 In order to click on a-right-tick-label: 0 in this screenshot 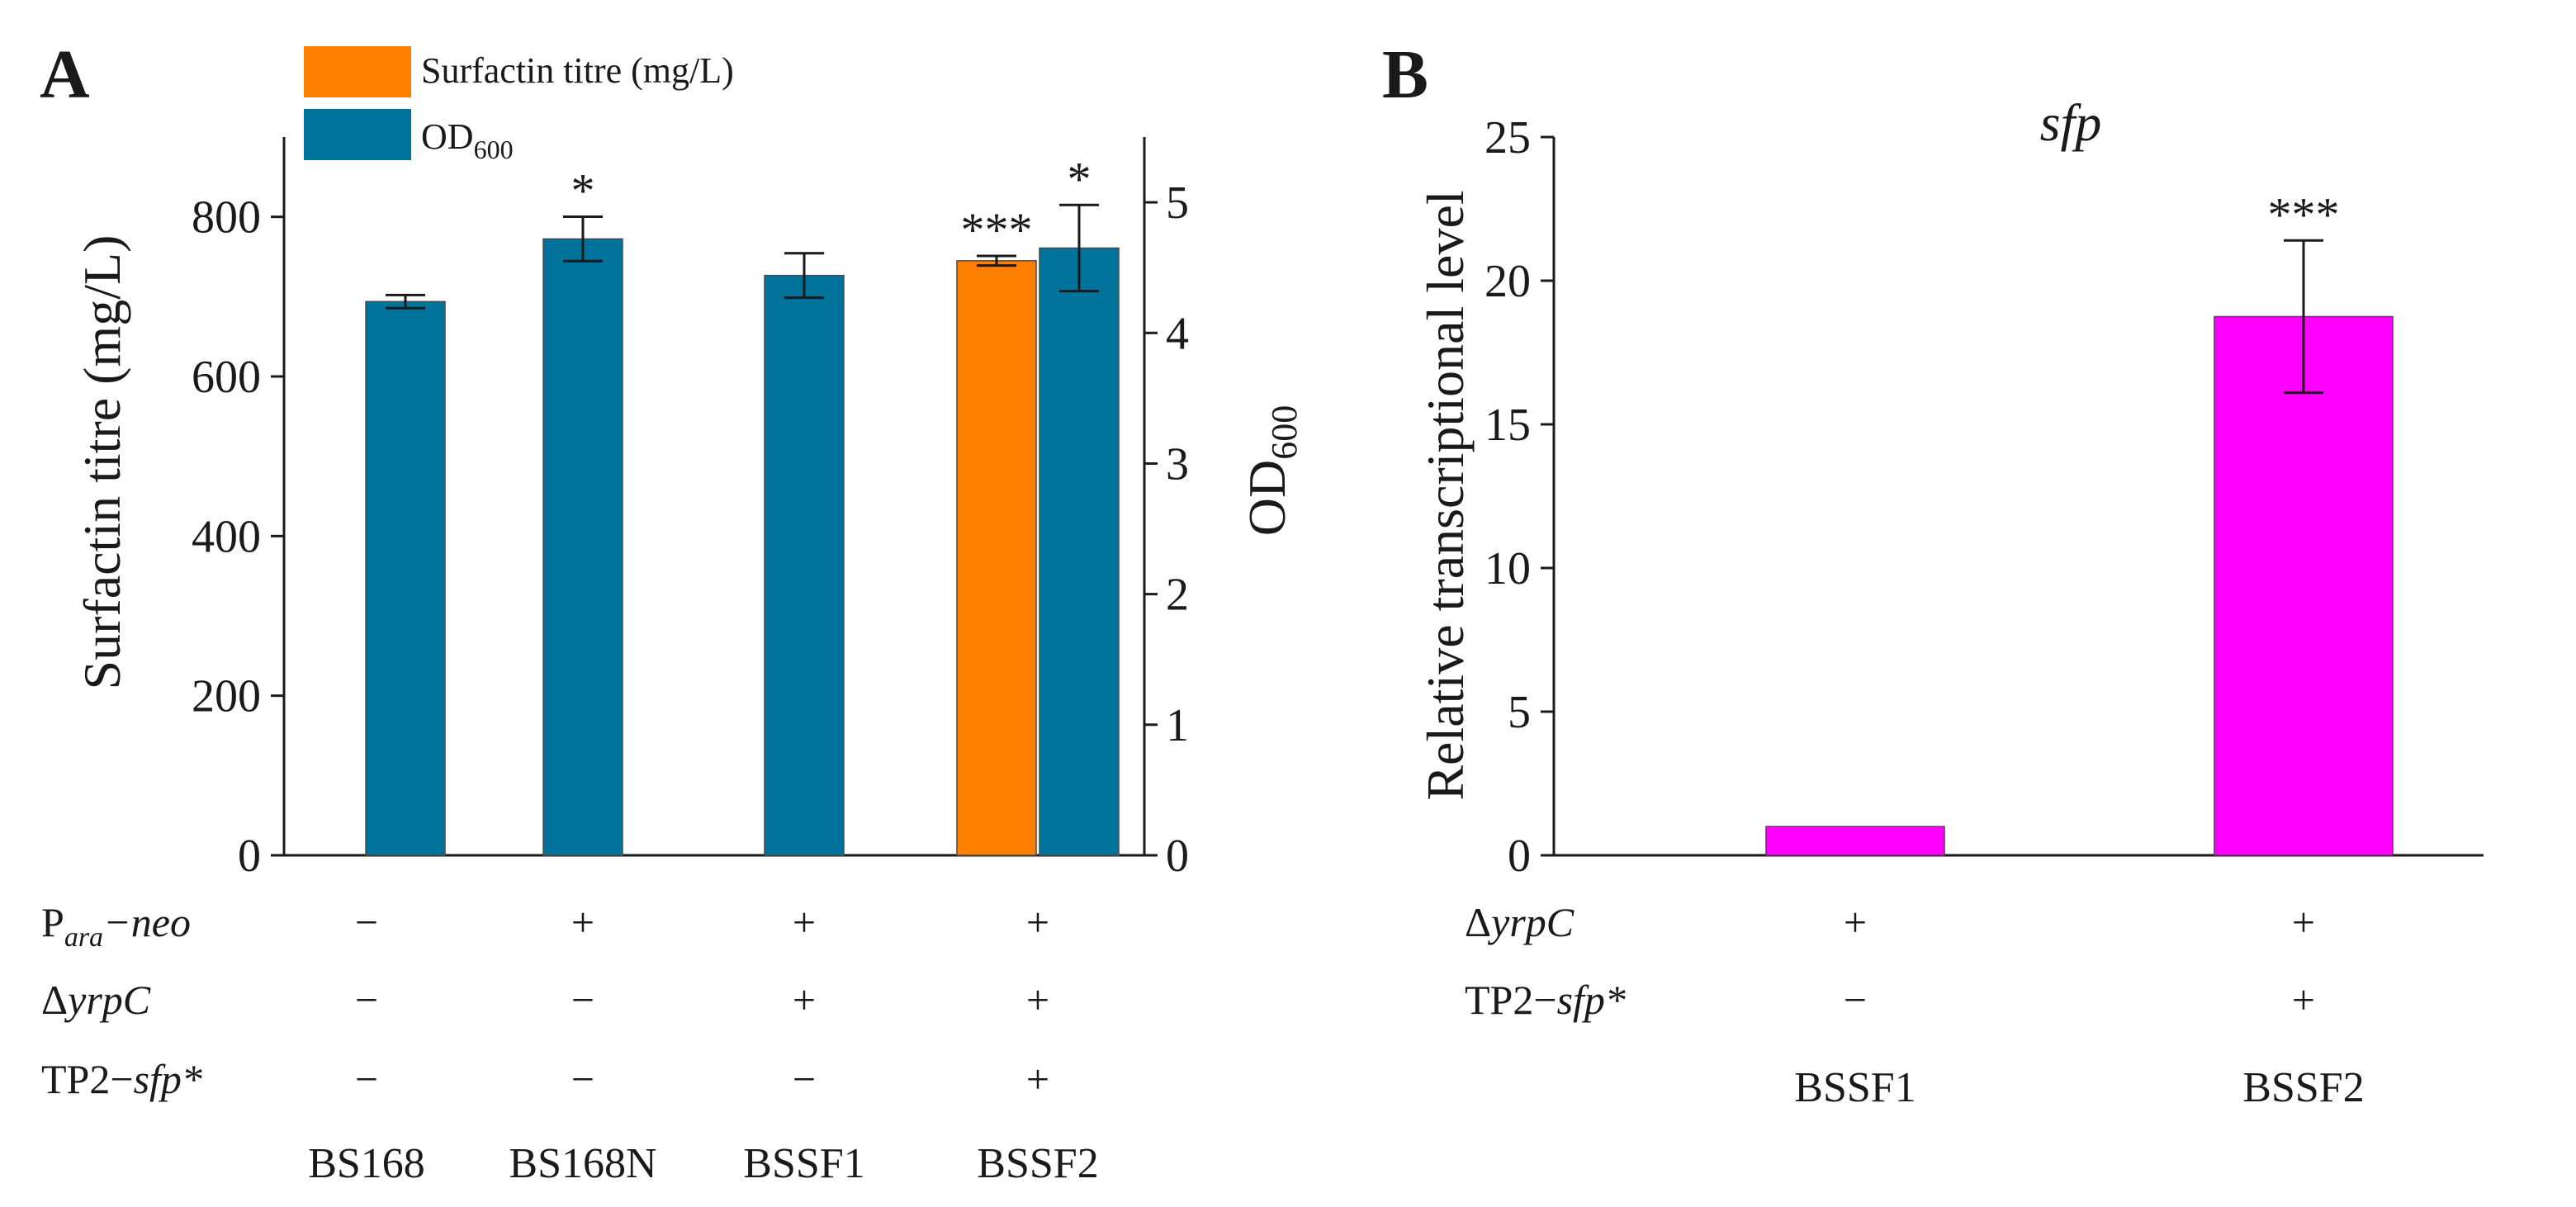, I will do `click(1177, 856)`.